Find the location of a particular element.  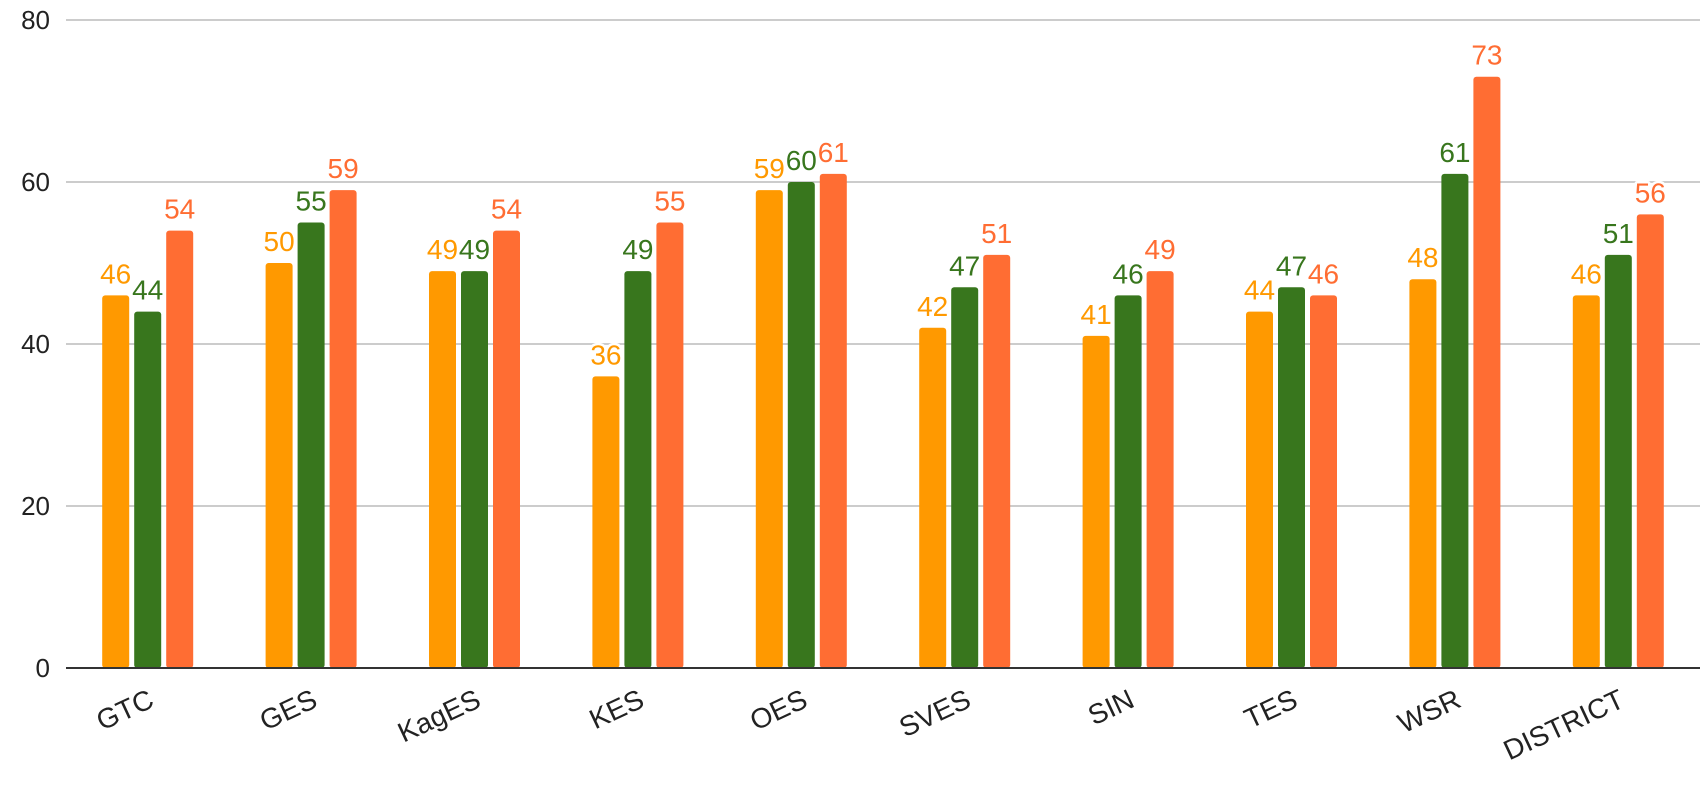

data-label: 48 is located at coordinates (1422, 257).